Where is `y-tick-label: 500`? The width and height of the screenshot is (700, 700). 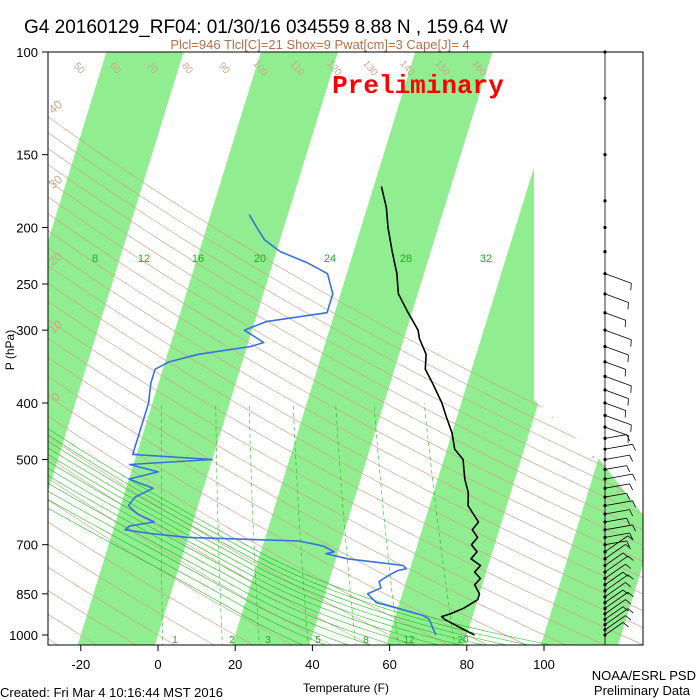
y-tick-label: 500 is located at coordinates (27, 459).